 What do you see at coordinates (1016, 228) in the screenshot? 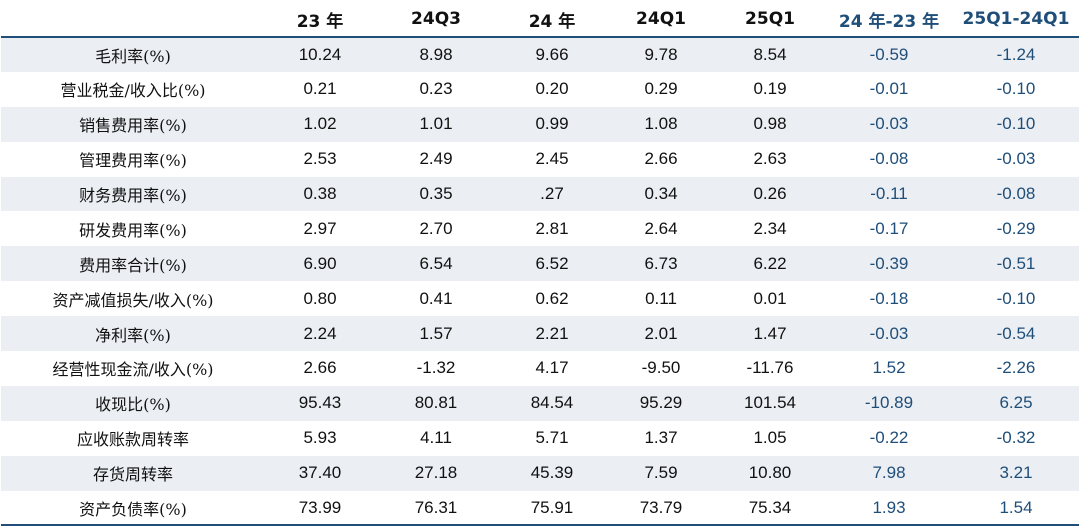
I see `diff-cell: -0.29` at bounding box center [1016, 228].